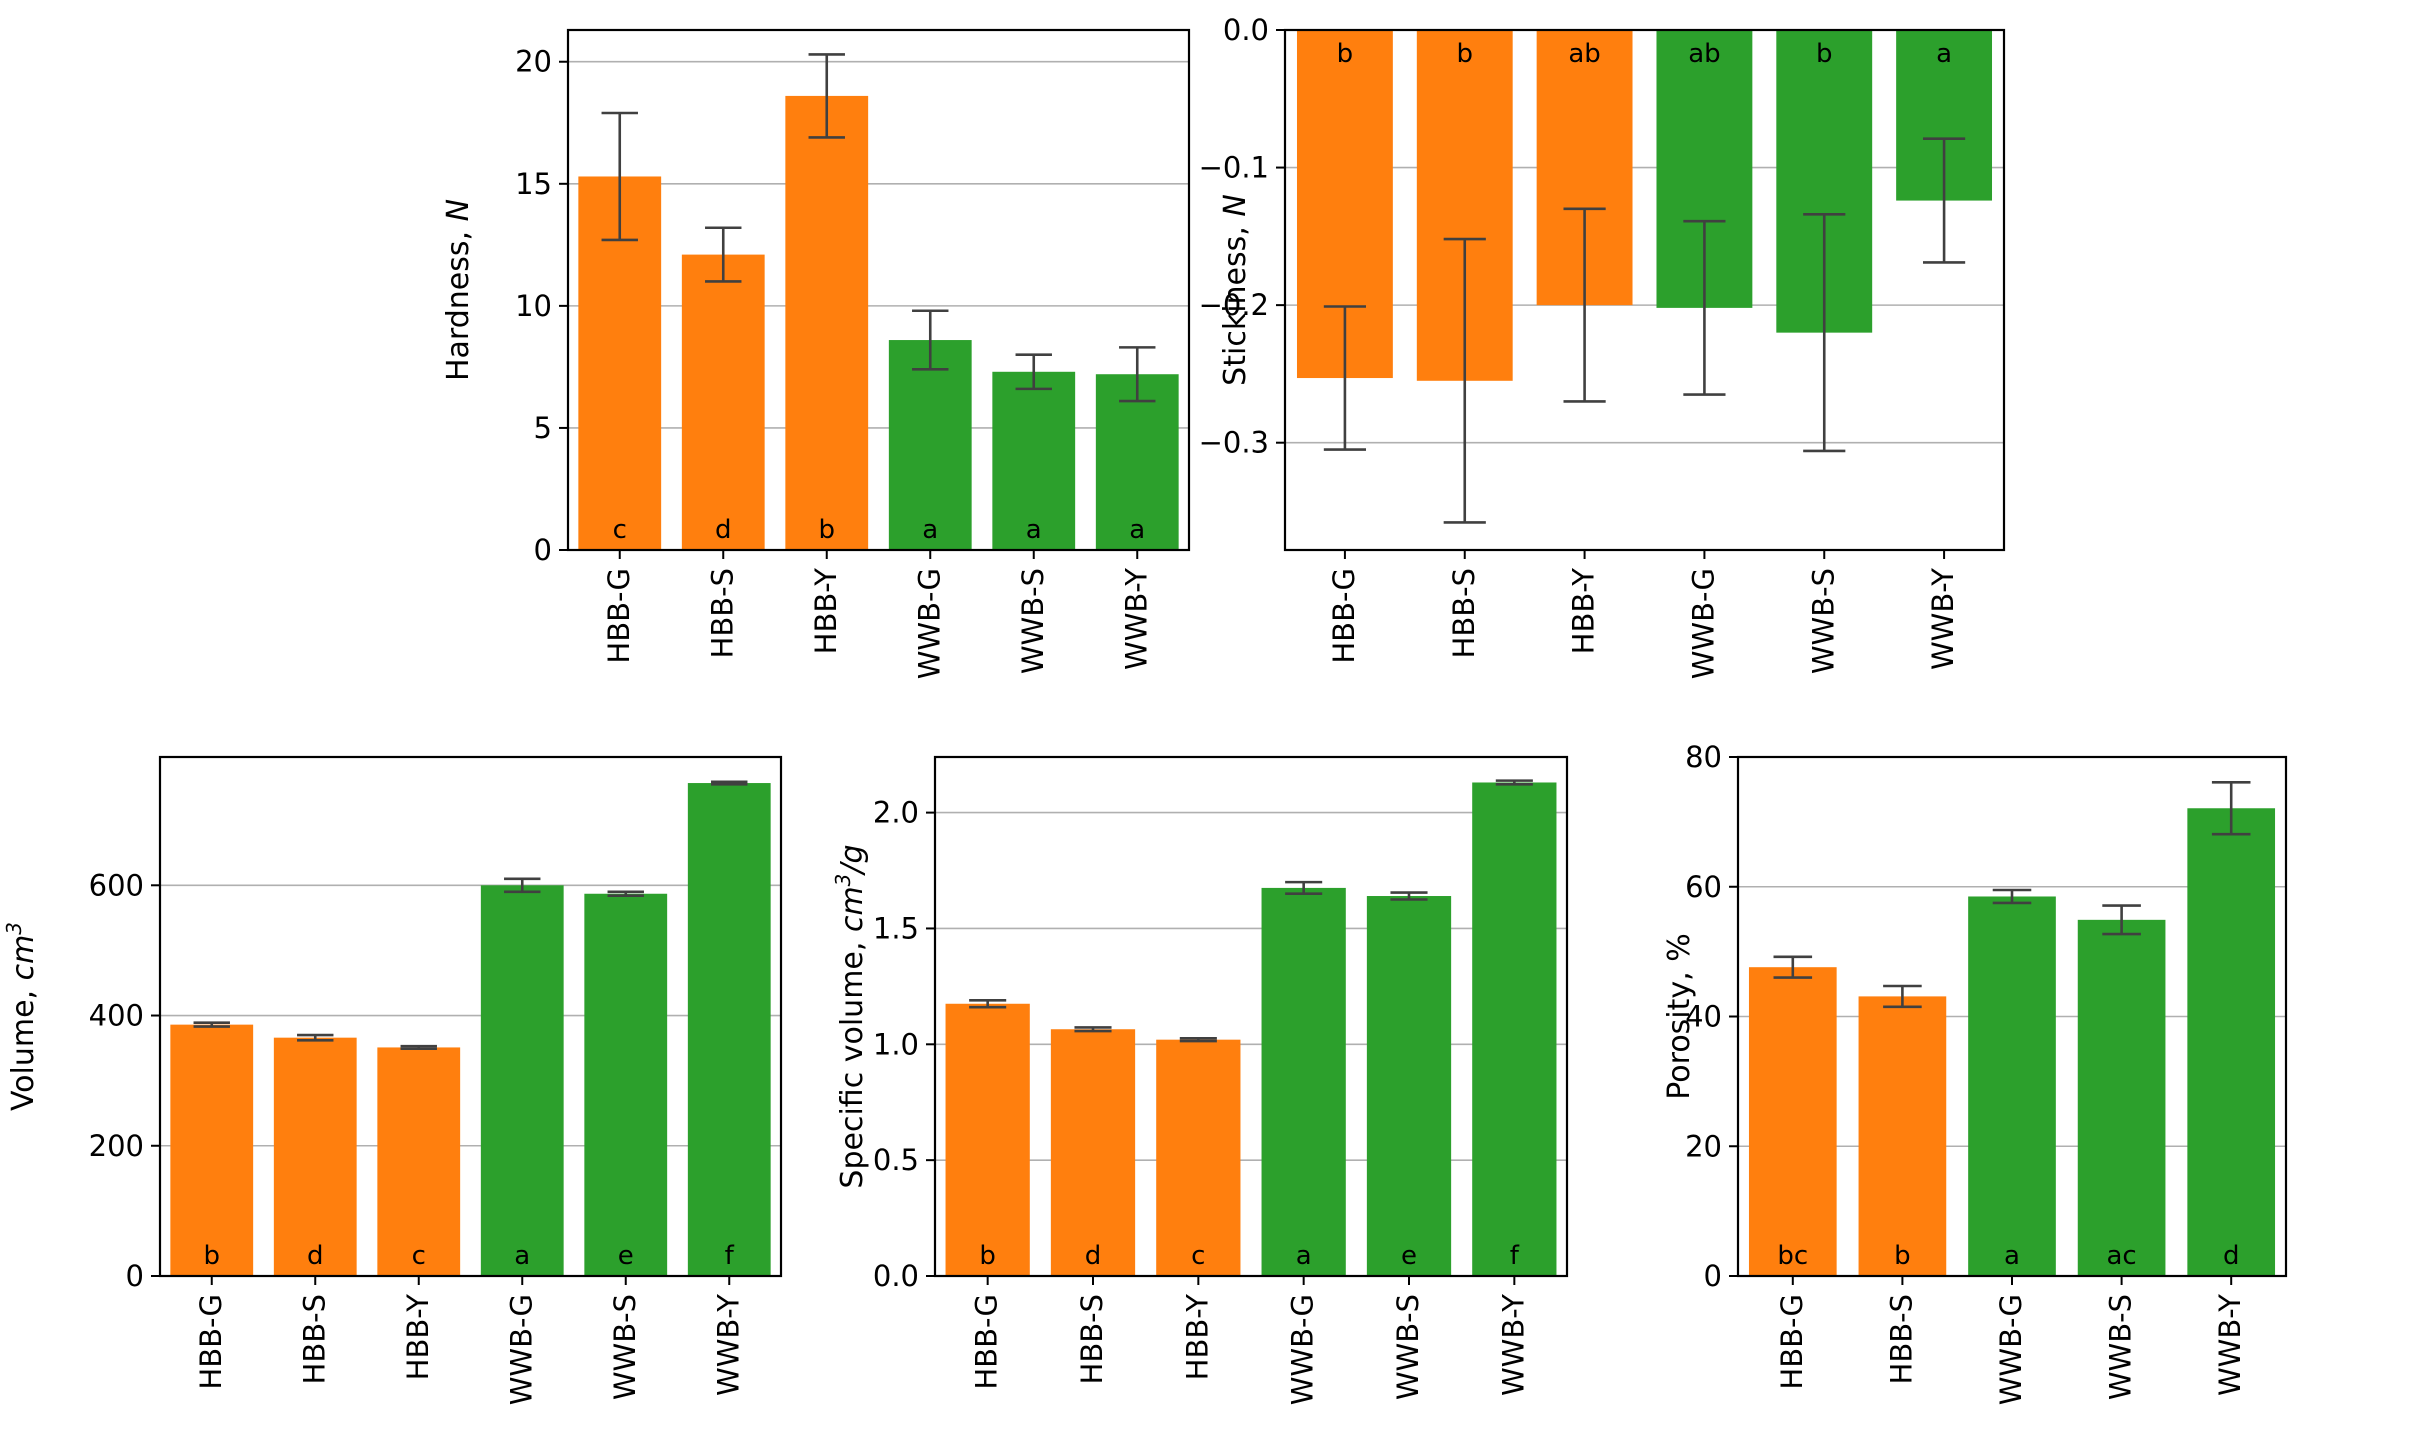  Describe the element at coordinates (896, 1044) in the screenshot. I see `y-tick-label: 1.0` at that location.